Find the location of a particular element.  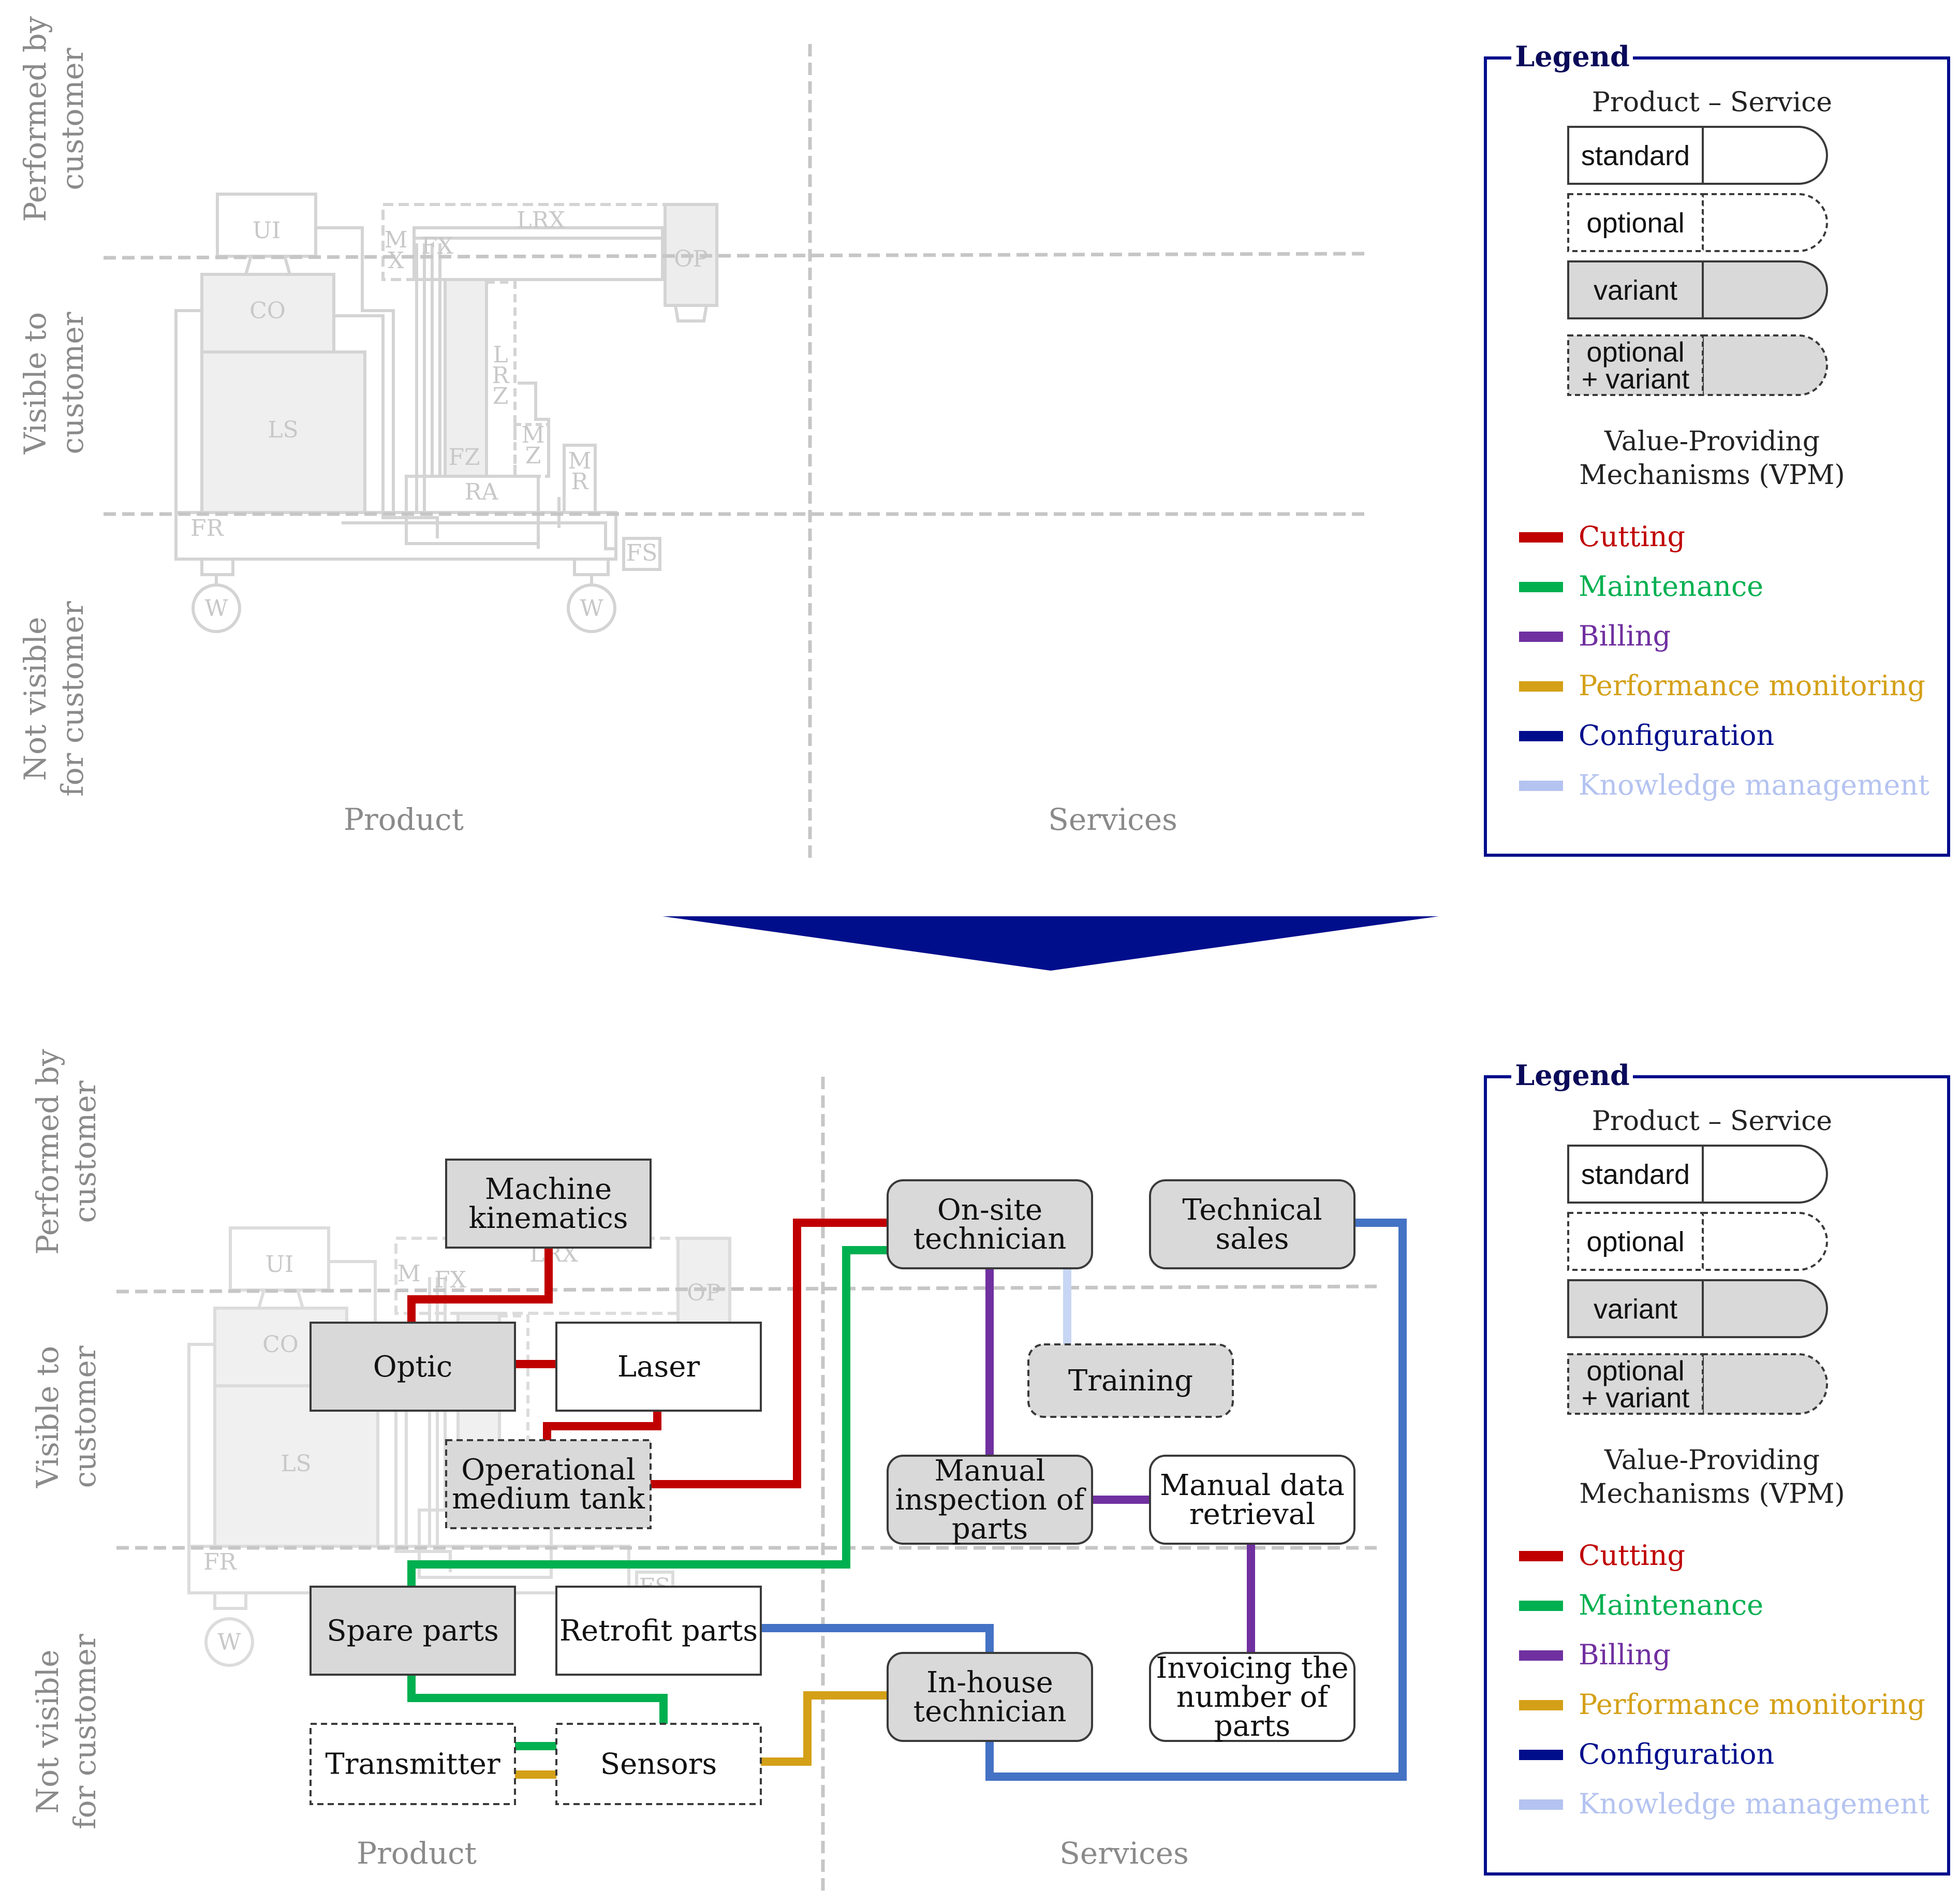

laser-box is located at coordinates (658, 1367).